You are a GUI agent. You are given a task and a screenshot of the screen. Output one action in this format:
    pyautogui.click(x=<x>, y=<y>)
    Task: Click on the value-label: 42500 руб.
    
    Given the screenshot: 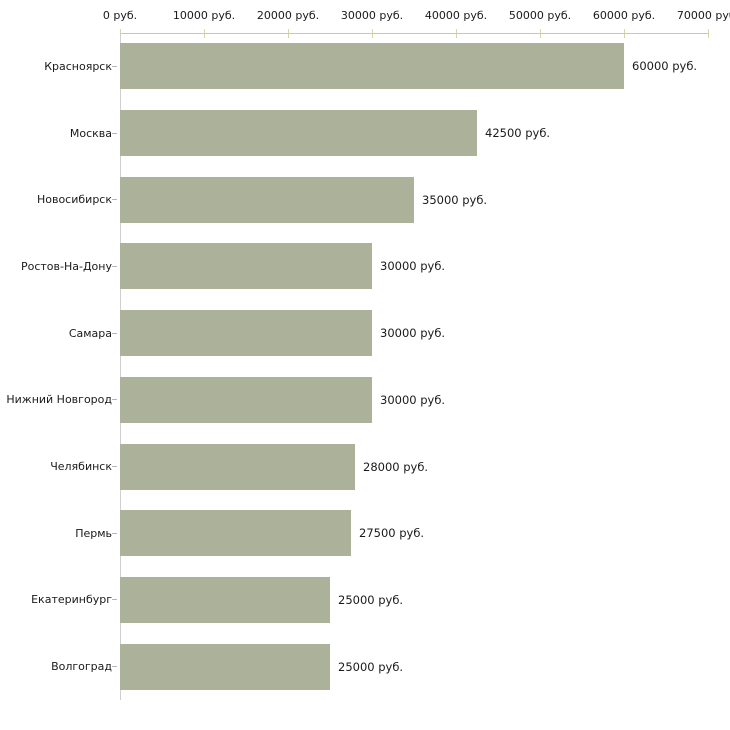 What is the action you would take?
    pyautogui.click(x=518, y=133)
    